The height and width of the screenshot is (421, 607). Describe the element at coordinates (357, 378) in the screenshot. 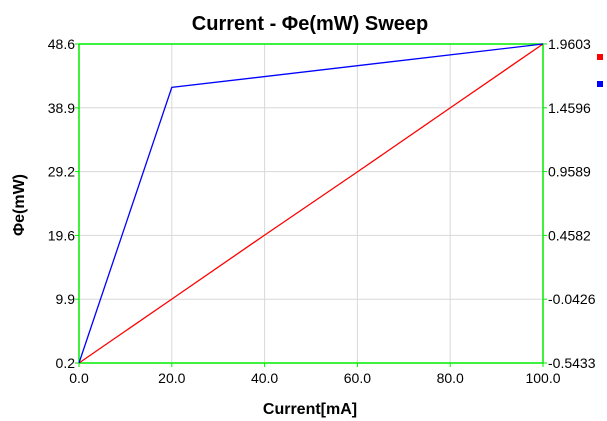

I see `x-tick-label: 60.0` at that location.